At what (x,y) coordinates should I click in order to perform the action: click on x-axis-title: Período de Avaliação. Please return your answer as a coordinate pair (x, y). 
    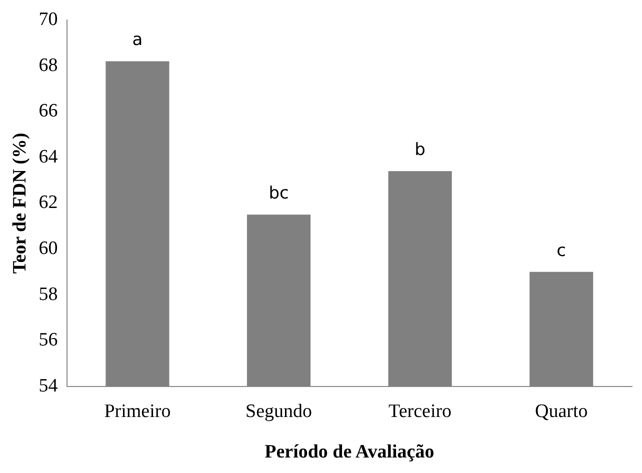
    Looking at the image, I should click on (349, 452).